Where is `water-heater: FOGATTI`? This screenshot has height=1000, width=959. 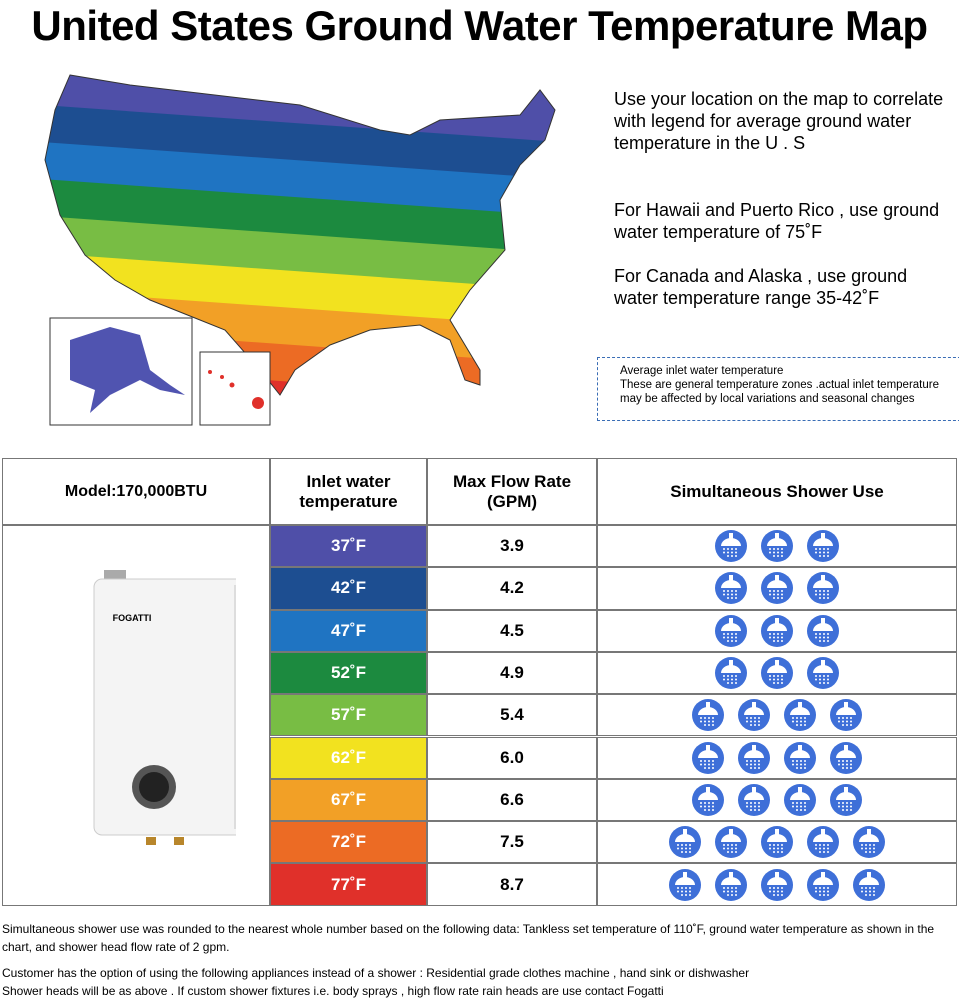 water-heater: FOGATTI is located at coordinates (164, 708).